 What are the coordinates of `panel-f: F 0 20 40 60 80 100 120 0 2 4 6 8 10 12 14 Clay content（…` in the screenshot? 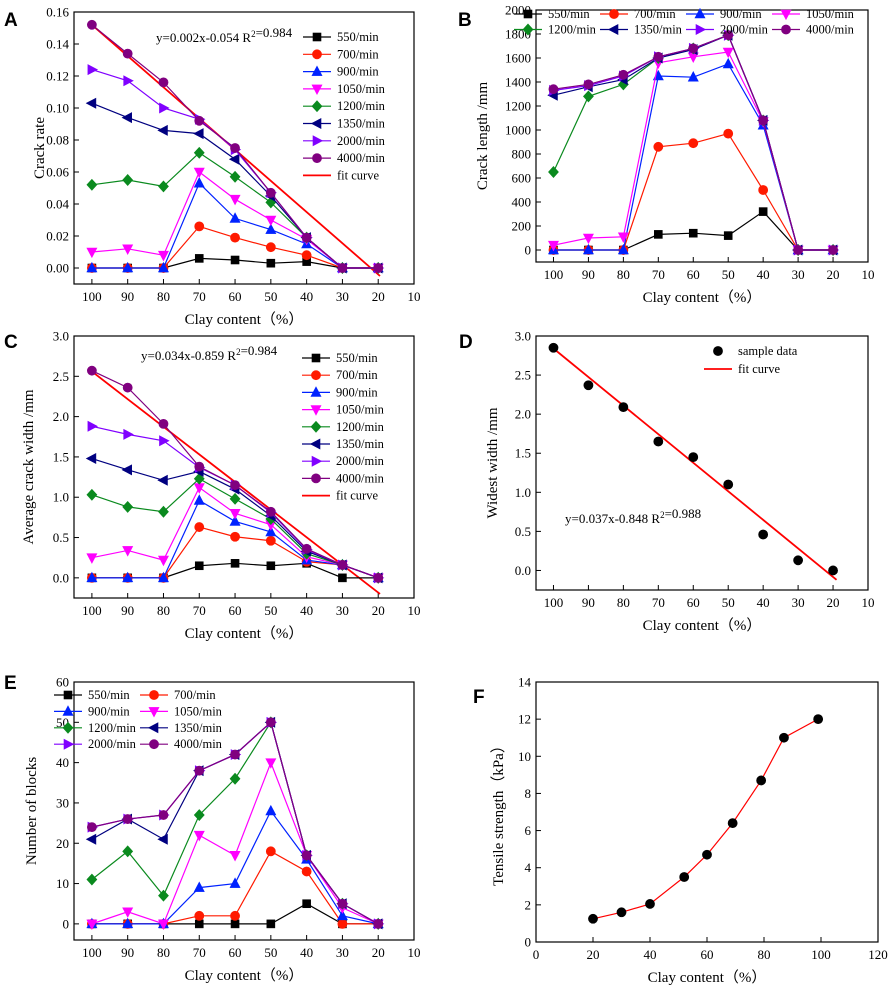 It's located at (680, 831).